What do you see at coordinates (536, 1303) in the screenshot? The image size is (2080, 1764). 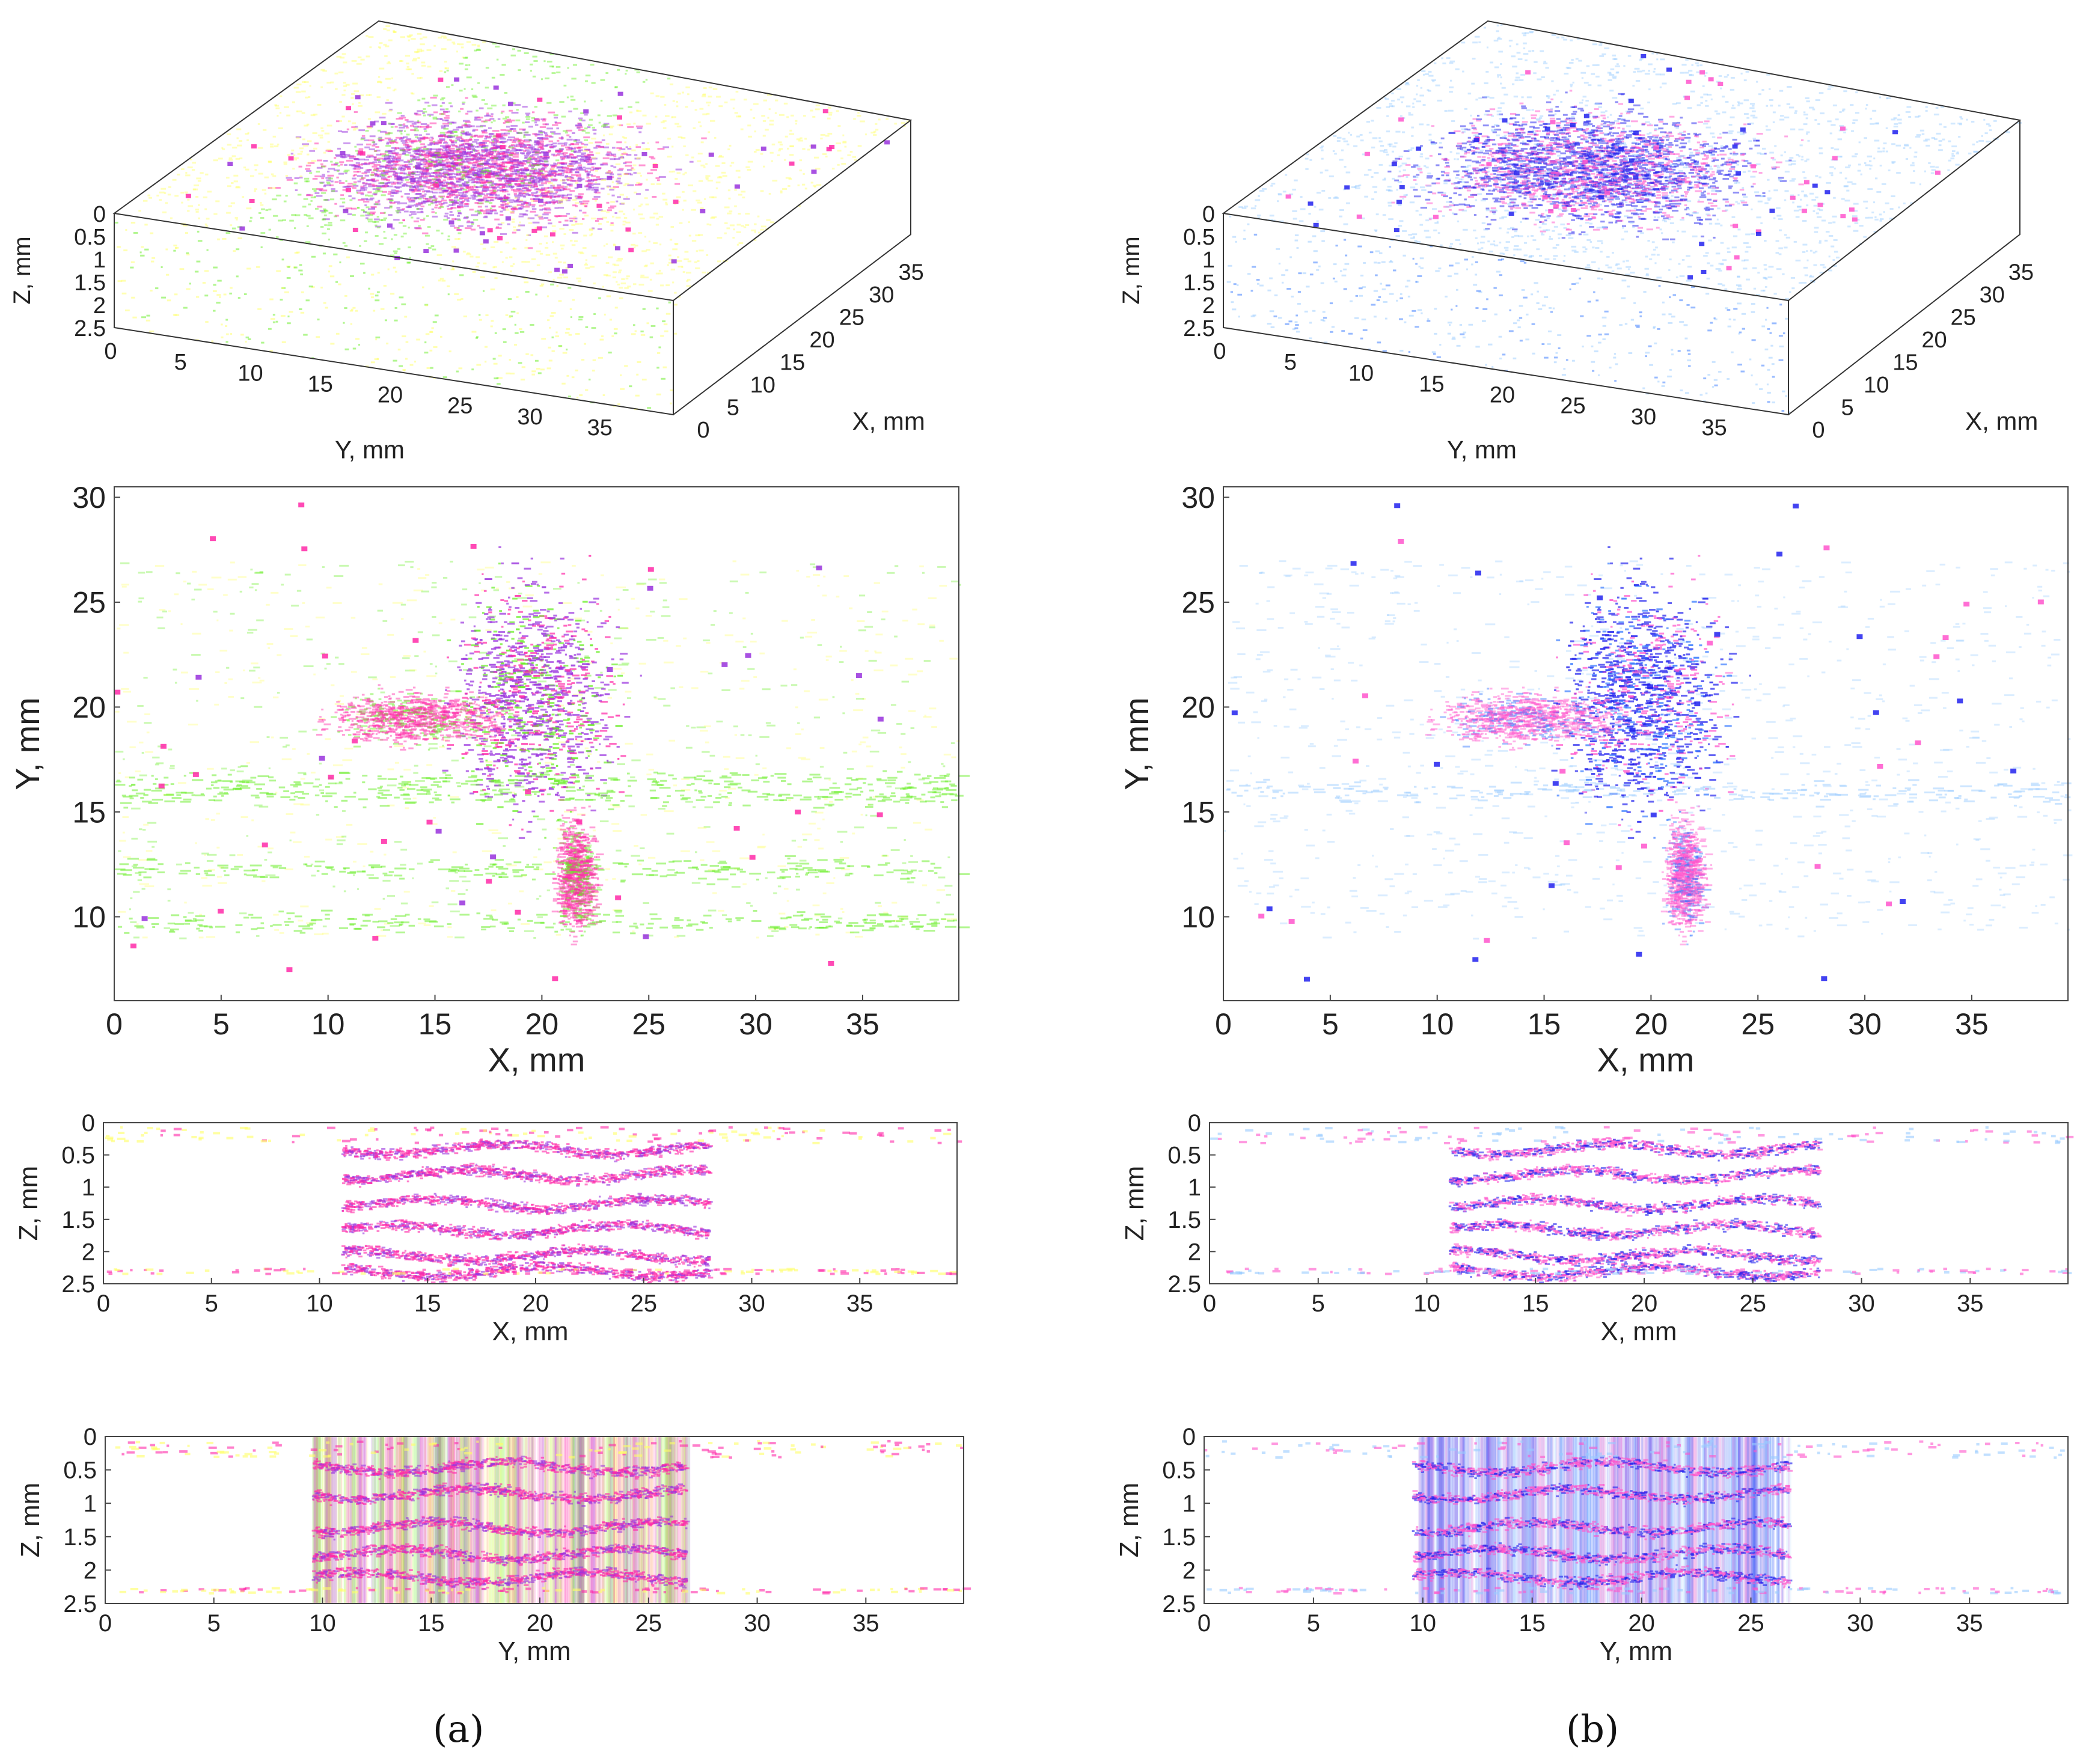 I see `a-xz-xtick-label: 20` at bounding box center [536, 1303].